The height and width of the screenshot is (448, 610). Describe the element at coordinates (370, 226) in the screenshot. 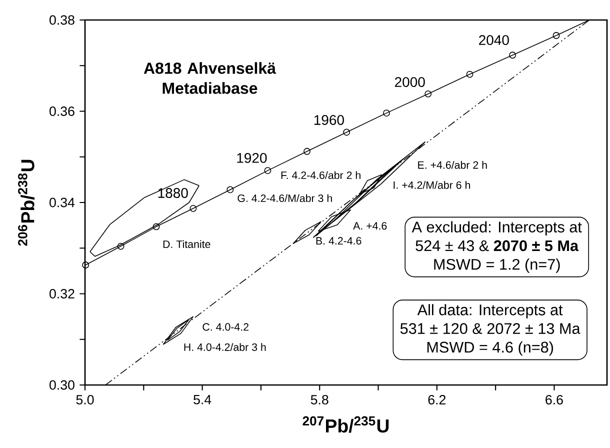

I see `annotation: A. +4.6` at that location.